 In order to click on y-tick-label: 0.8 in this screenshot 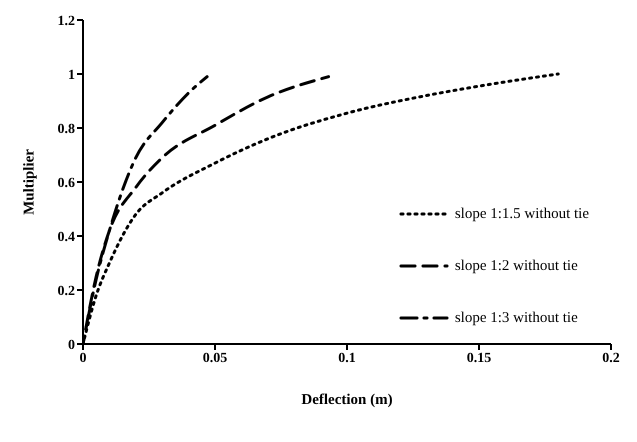, I will do `click(66, 129)`.